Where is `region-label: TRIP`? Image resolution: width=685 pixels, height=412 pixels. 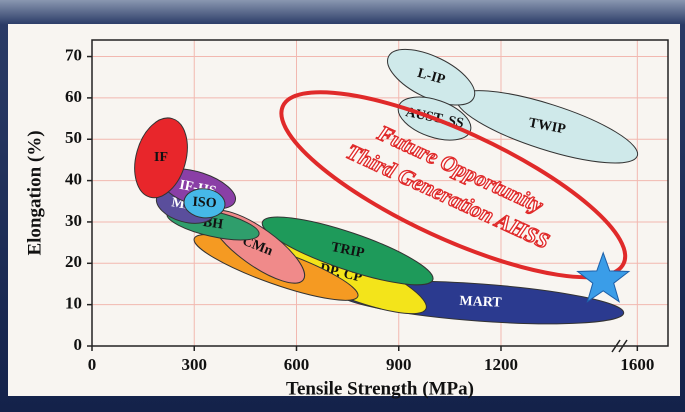 region-label: TRIP is located at coordinates (348, 250).